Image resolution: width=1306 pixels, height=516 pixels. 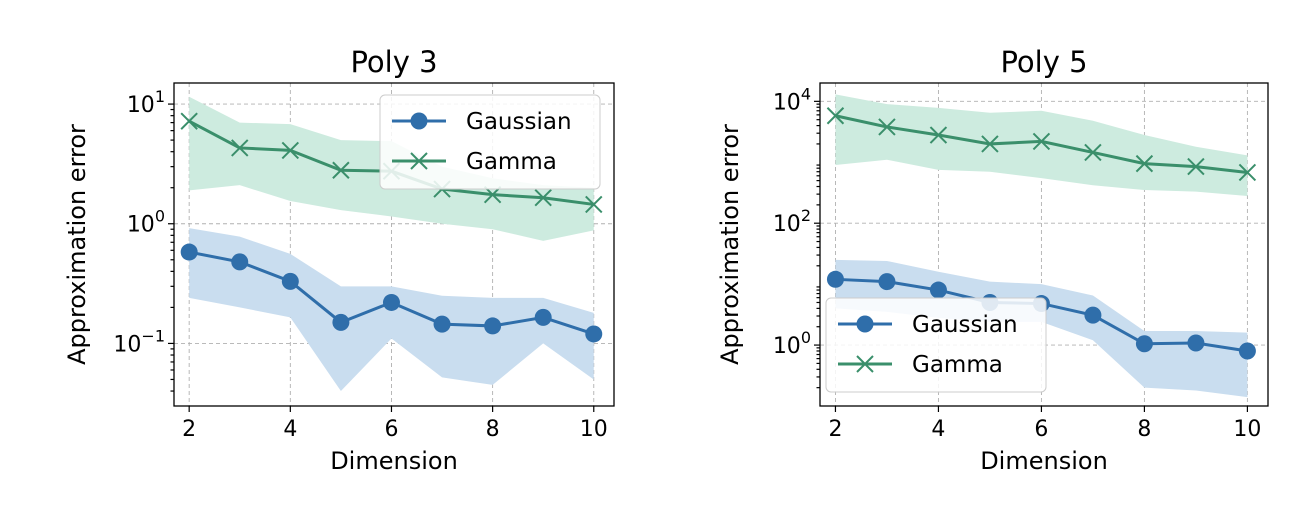 What do you see at coordinates (393, 62) in the screenshot?
I see `chart-title: Poly 3` at bounding box center [393, 62].